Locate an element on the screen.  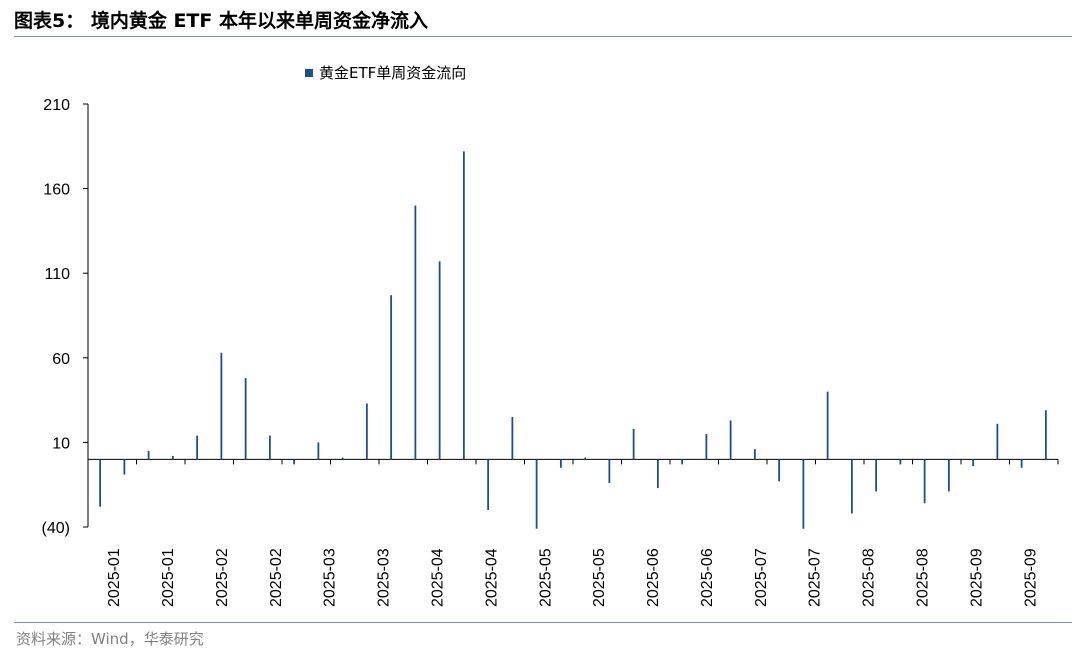
legend-label: 黄金ETF单周资金流向 is located at coordinates (393, 73).